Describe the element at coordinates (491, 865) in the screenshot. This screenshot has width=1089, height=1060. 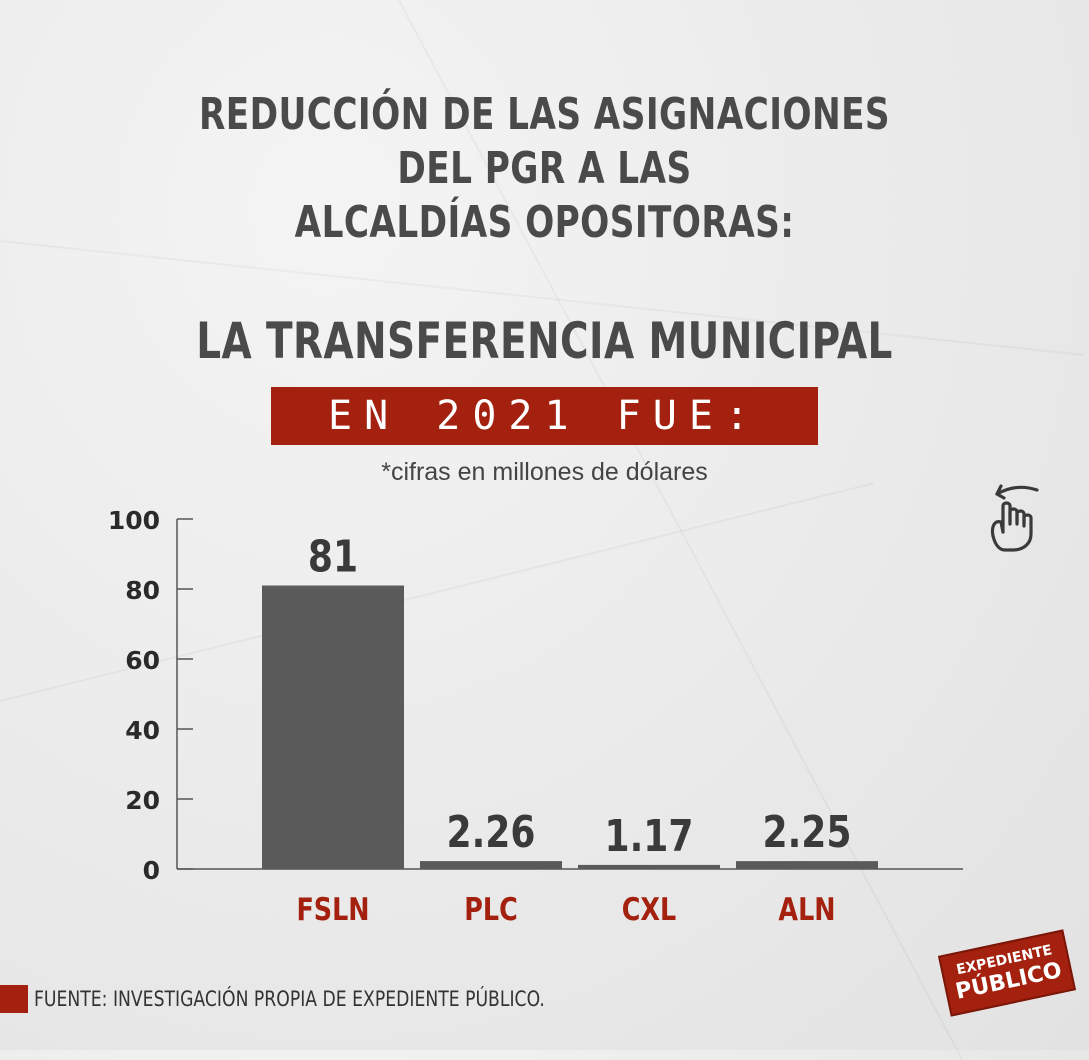
I see `bar-plc` at that location.